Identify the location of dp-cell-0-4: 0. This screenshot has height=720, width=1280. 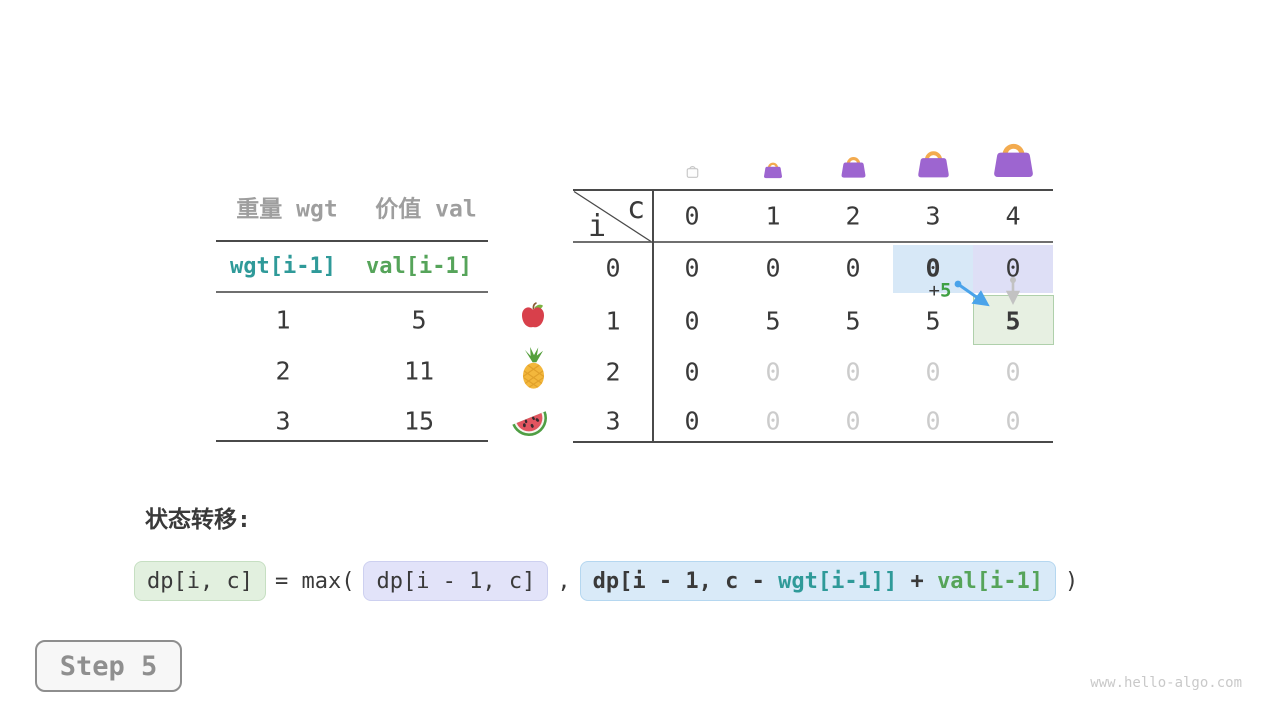
(1013, 268).